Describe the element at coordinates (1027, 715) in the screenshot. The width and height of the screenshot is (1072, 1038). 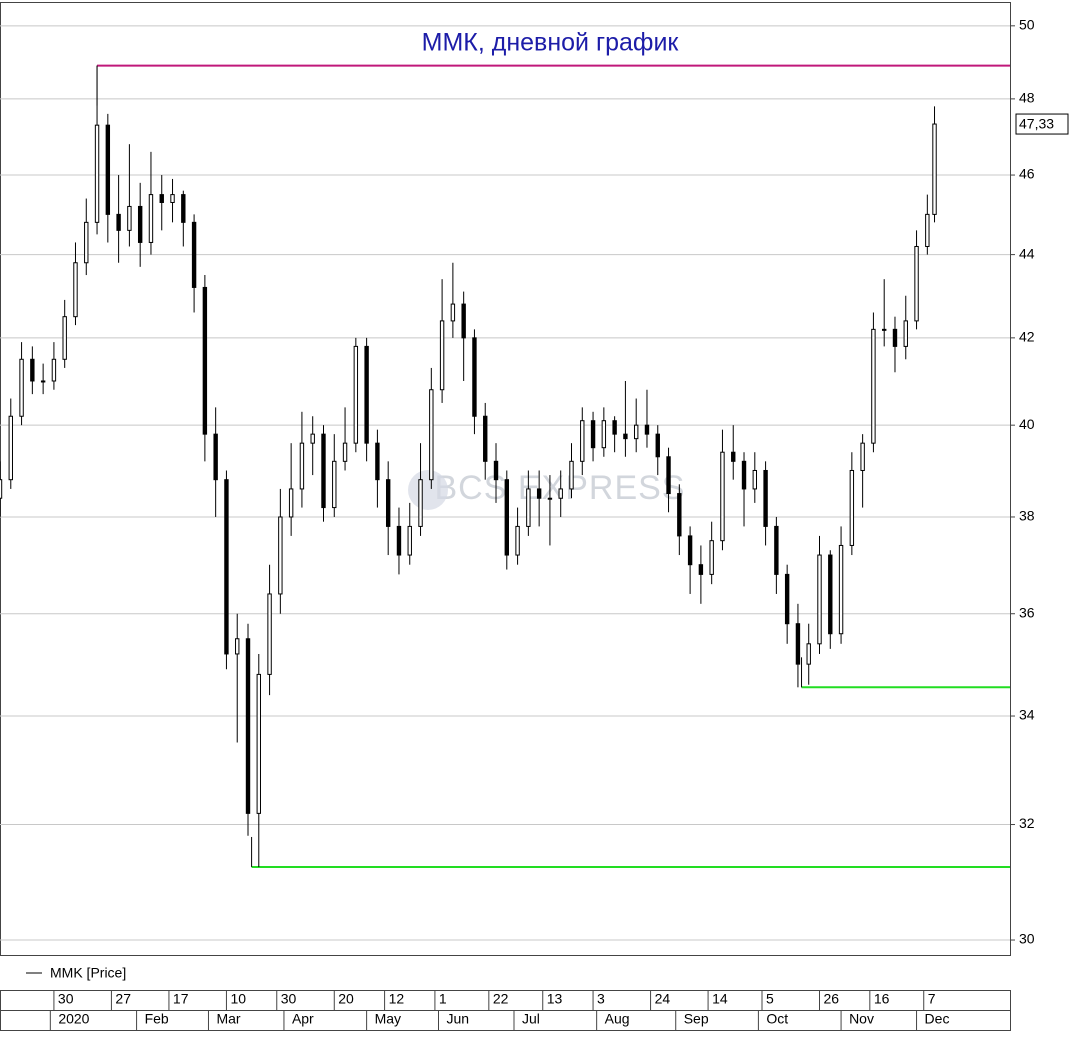
I see `y-tick-label: 34` at that location.